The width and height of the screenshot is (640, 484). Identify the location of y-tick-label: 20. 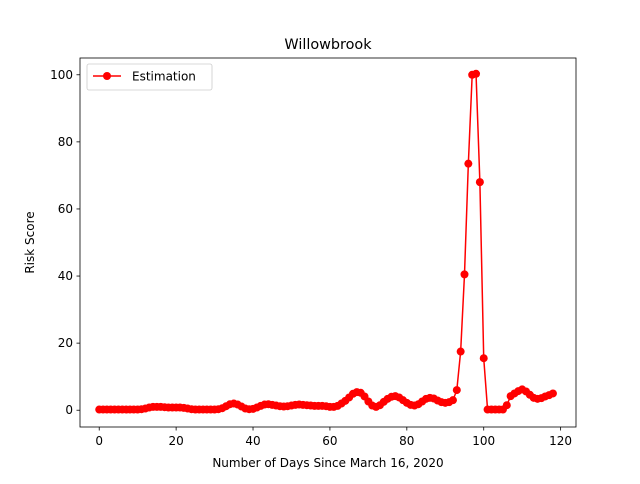
(65, 343).